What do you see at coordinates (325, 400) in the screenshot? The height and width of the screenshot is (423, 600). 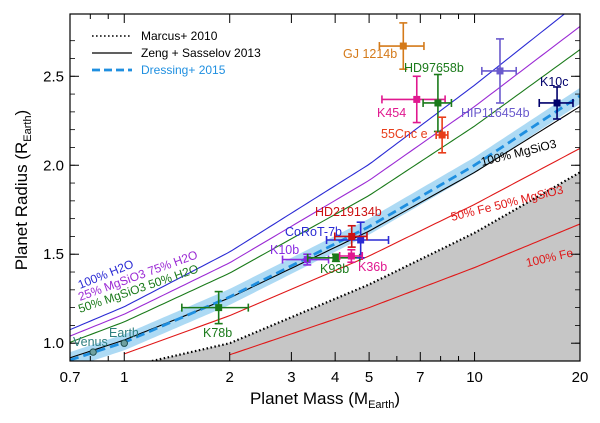 I see `x-axis-label: Planet Mass (MEarth)` at bounding box center [325, 400].